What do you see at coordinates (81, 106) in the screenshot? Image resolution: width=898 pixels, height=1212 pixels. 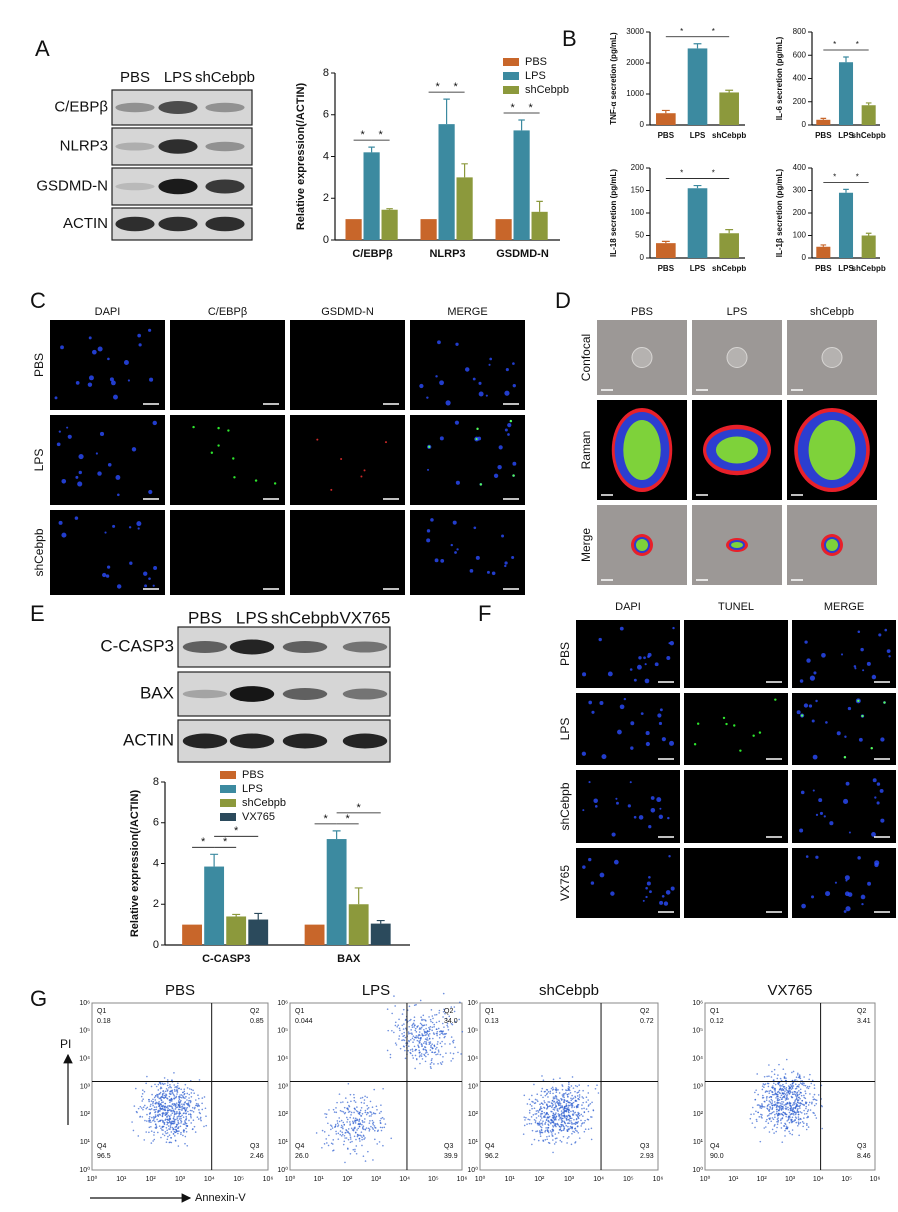 I see `protein-label: C/EBPβ` at bounding box center [81, 106].